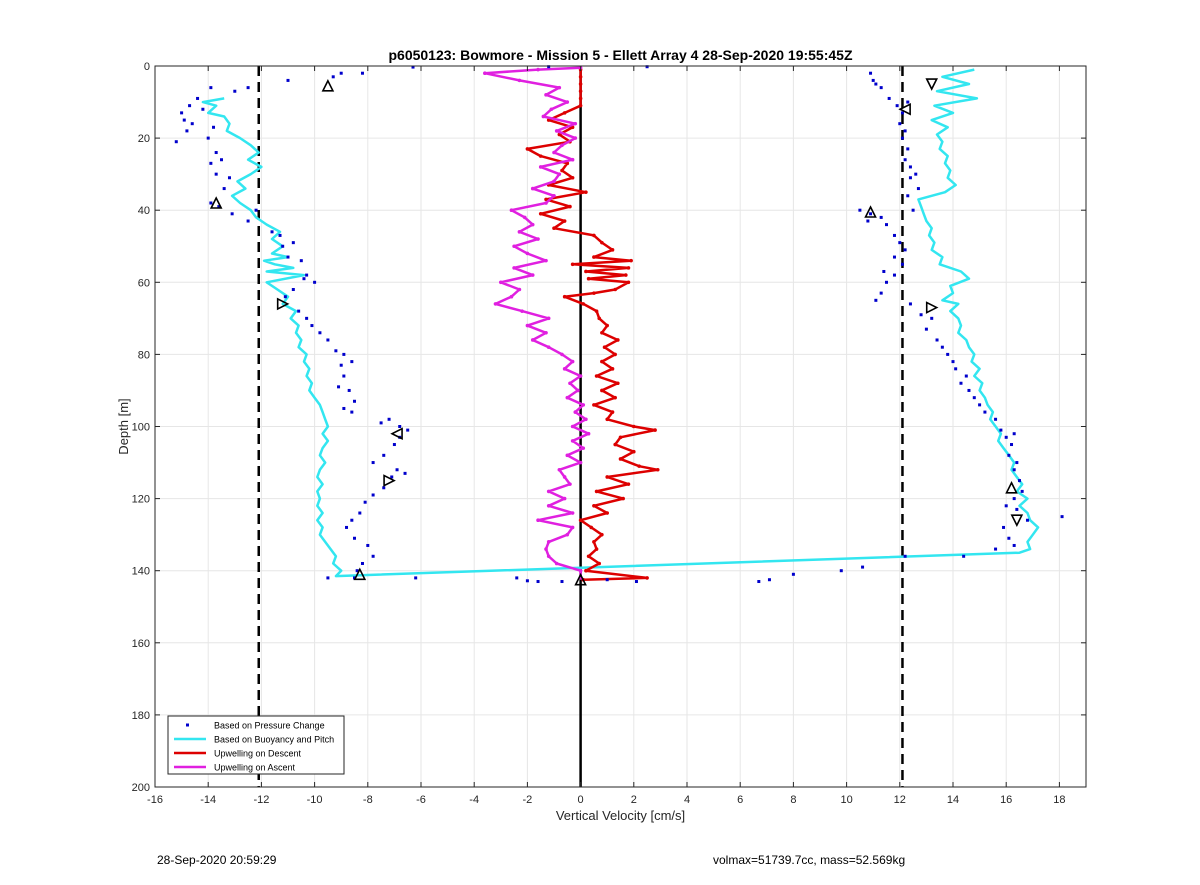  I want to click on x-tick-label: 4, so click(687, 800).